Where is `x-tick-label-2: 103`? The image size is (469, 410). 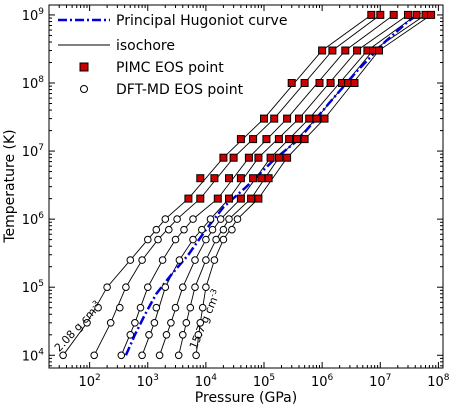
x-tick-label-2: 103 is located at coordinates (148, 381).